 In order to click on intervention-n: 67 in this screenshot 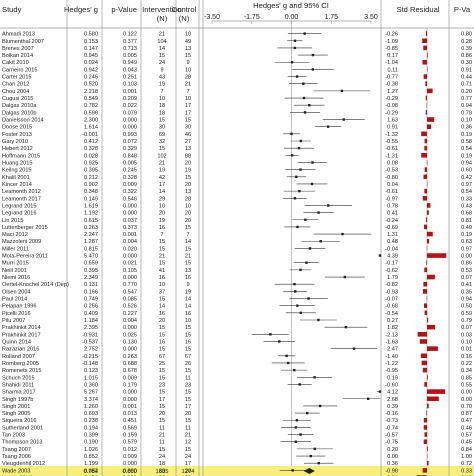, I will do `click(162, 357)`.